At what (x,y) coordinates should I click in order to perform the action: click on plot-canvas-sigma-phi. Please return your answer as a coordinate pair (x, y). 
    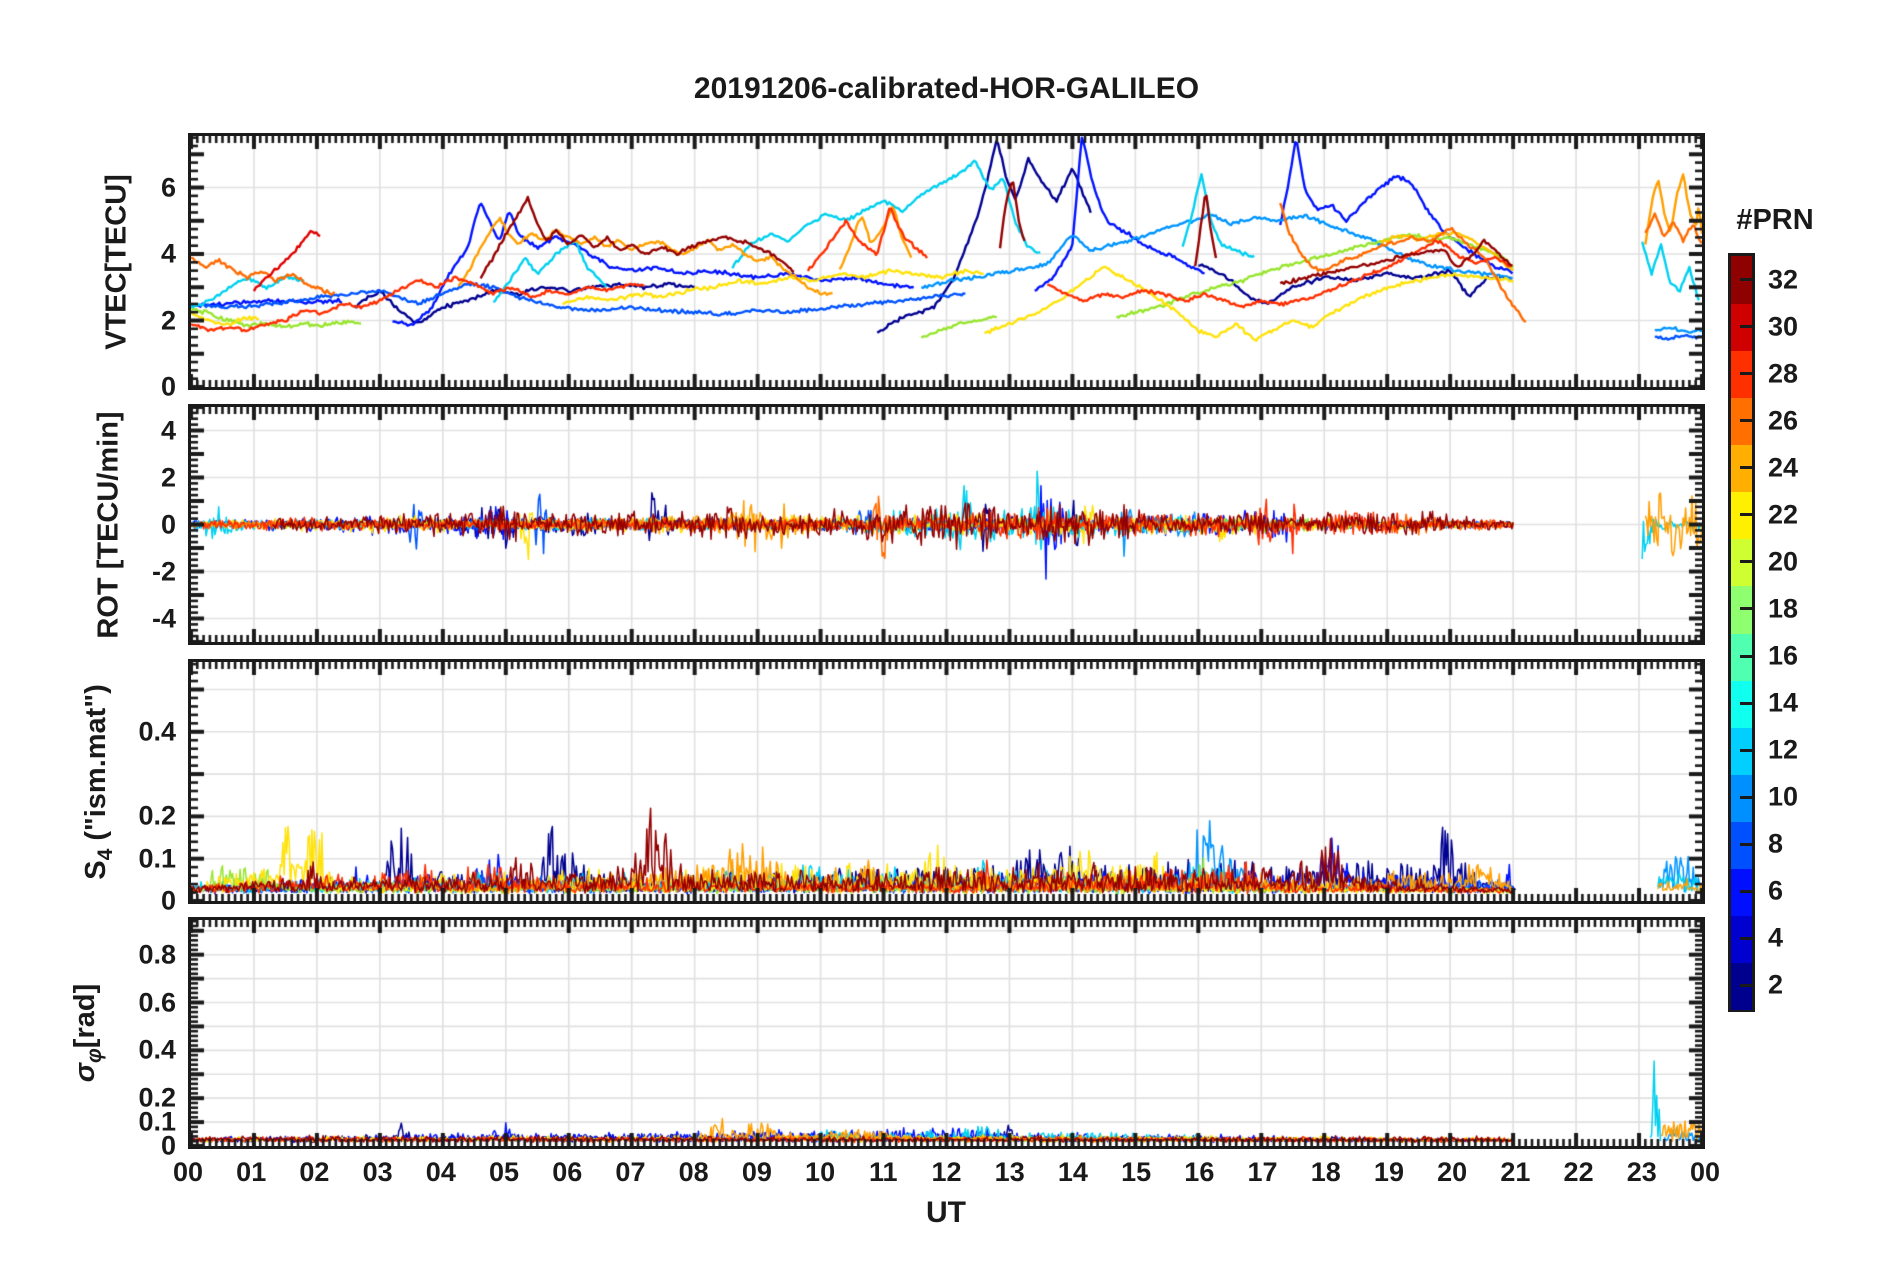
    Looking at the image, I should click on (946, 1033).